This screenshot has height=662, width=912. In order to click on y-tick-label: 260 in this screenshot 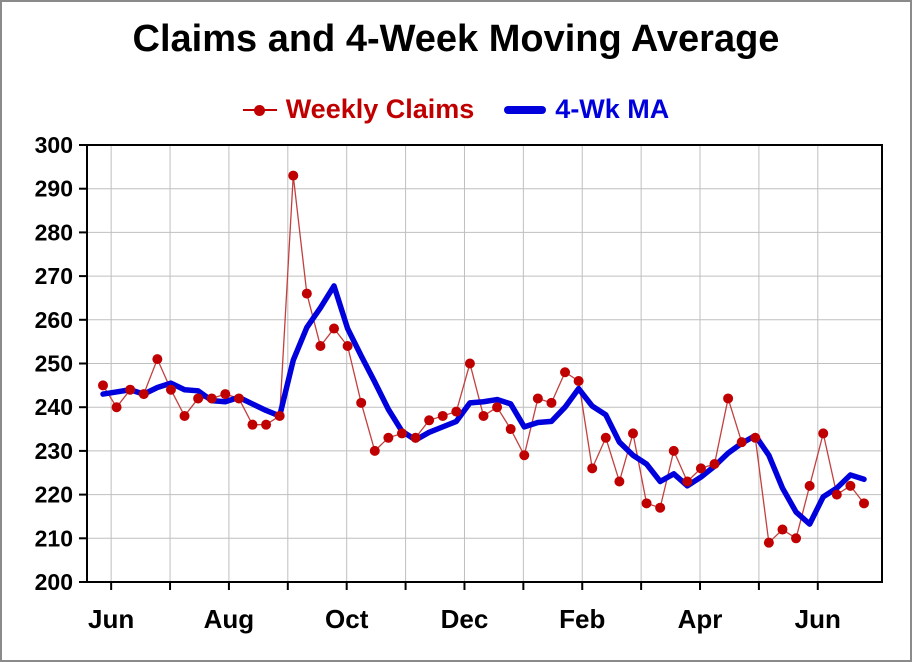, I will do `click(54, 320)`.